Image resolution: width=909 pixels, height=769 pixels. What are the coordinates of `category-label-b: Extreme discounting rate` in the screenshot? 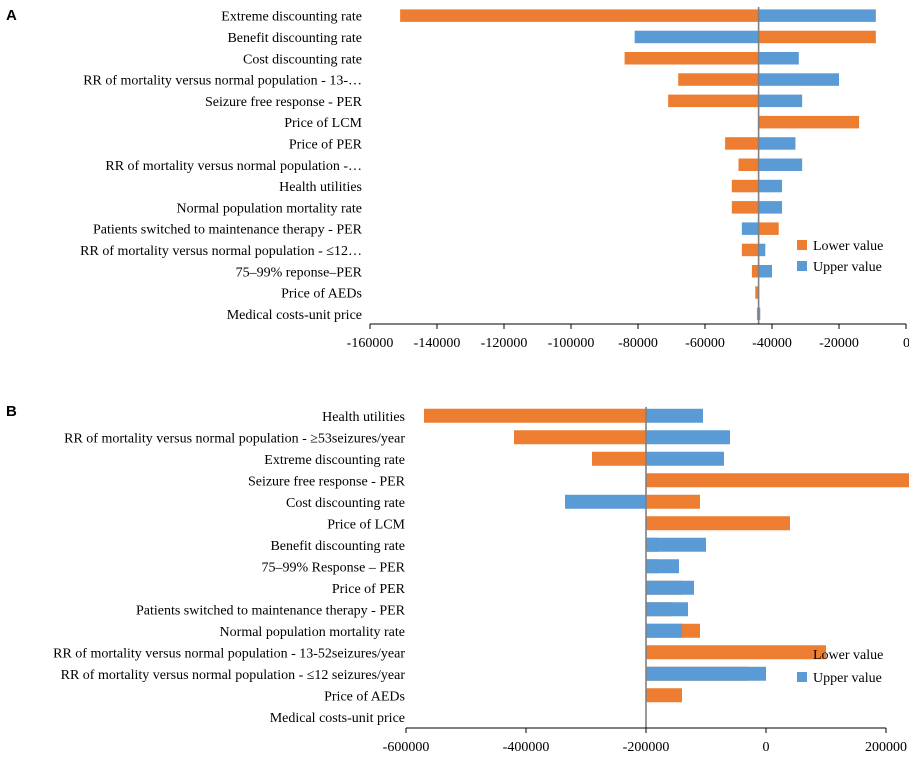 It's located at (334, 460).